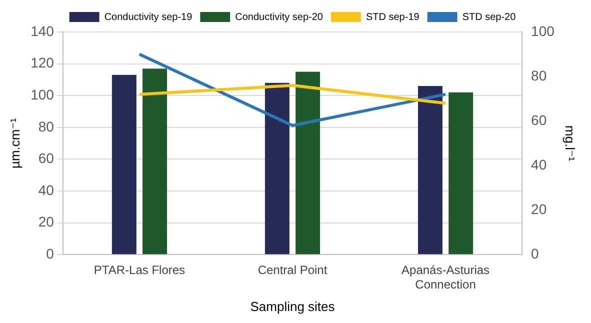 This screenshot has width=591, height=323. What do you see at coordinates (148, 17) in the screenshot?
I see `legend-label: Conductivity sep-19` at bounding box center [148, 17].